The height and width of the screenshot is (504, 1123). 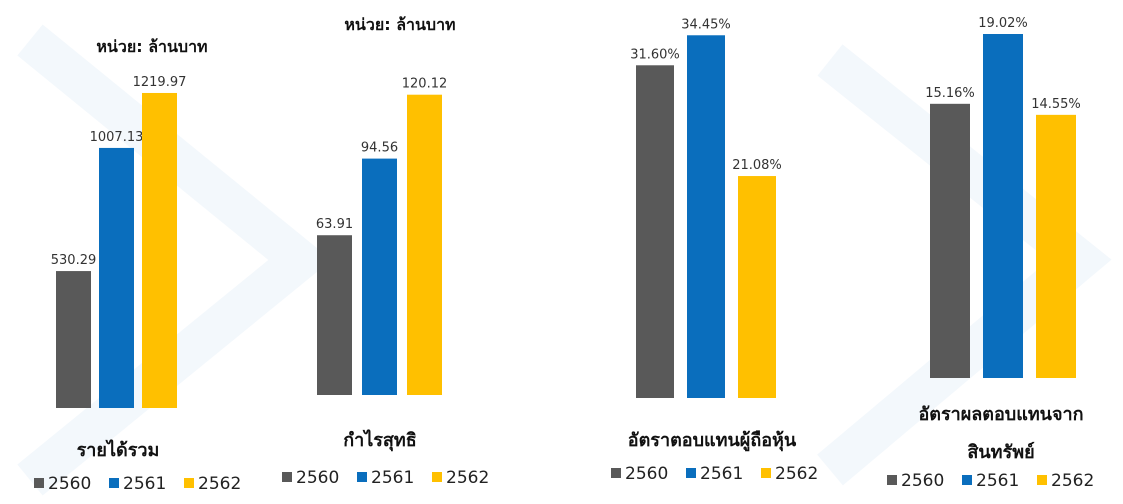 I want to click on chart-1-value-label-2561: 1007.13, so click(x=117, y=137).